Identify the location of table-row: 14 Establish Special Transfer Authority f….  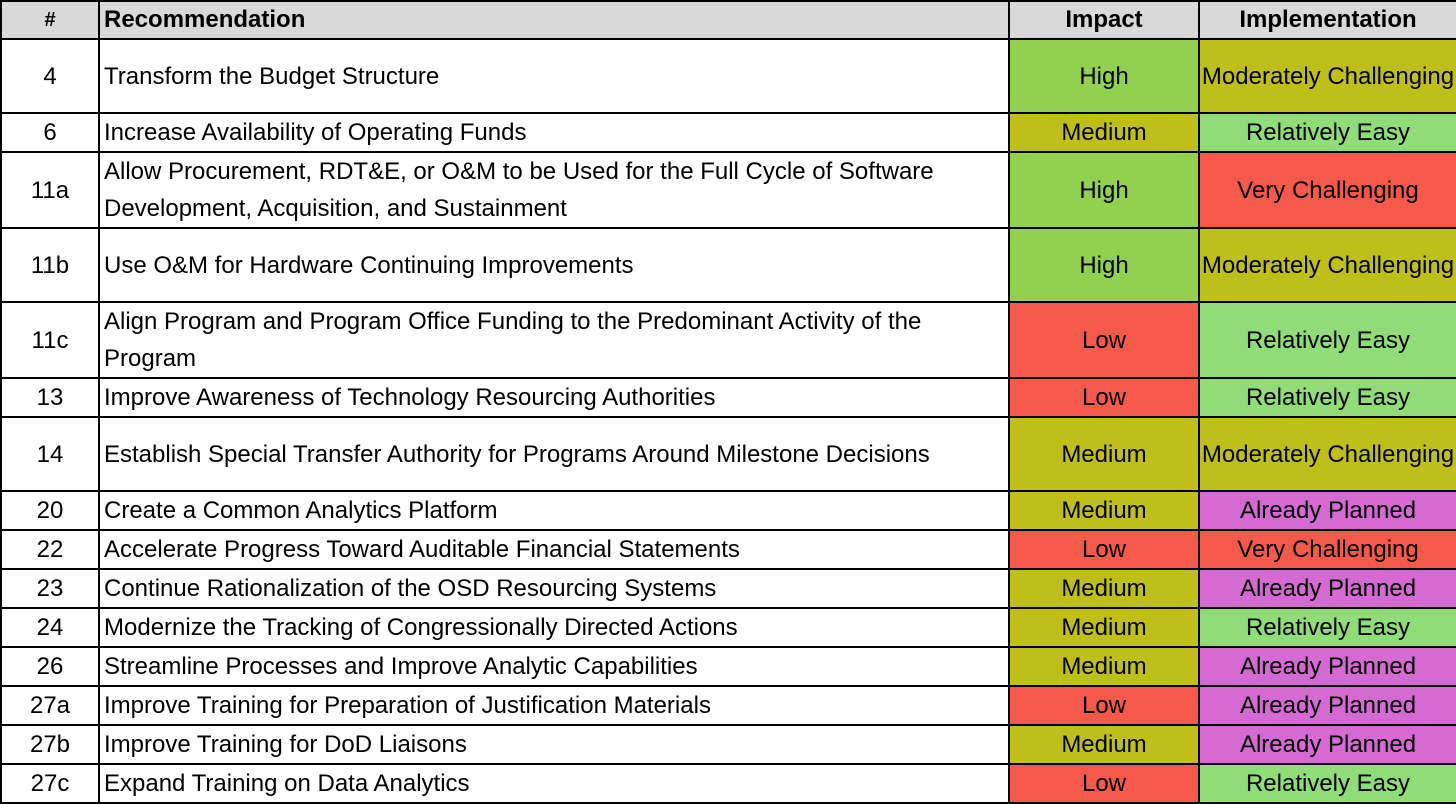
(728, 454).